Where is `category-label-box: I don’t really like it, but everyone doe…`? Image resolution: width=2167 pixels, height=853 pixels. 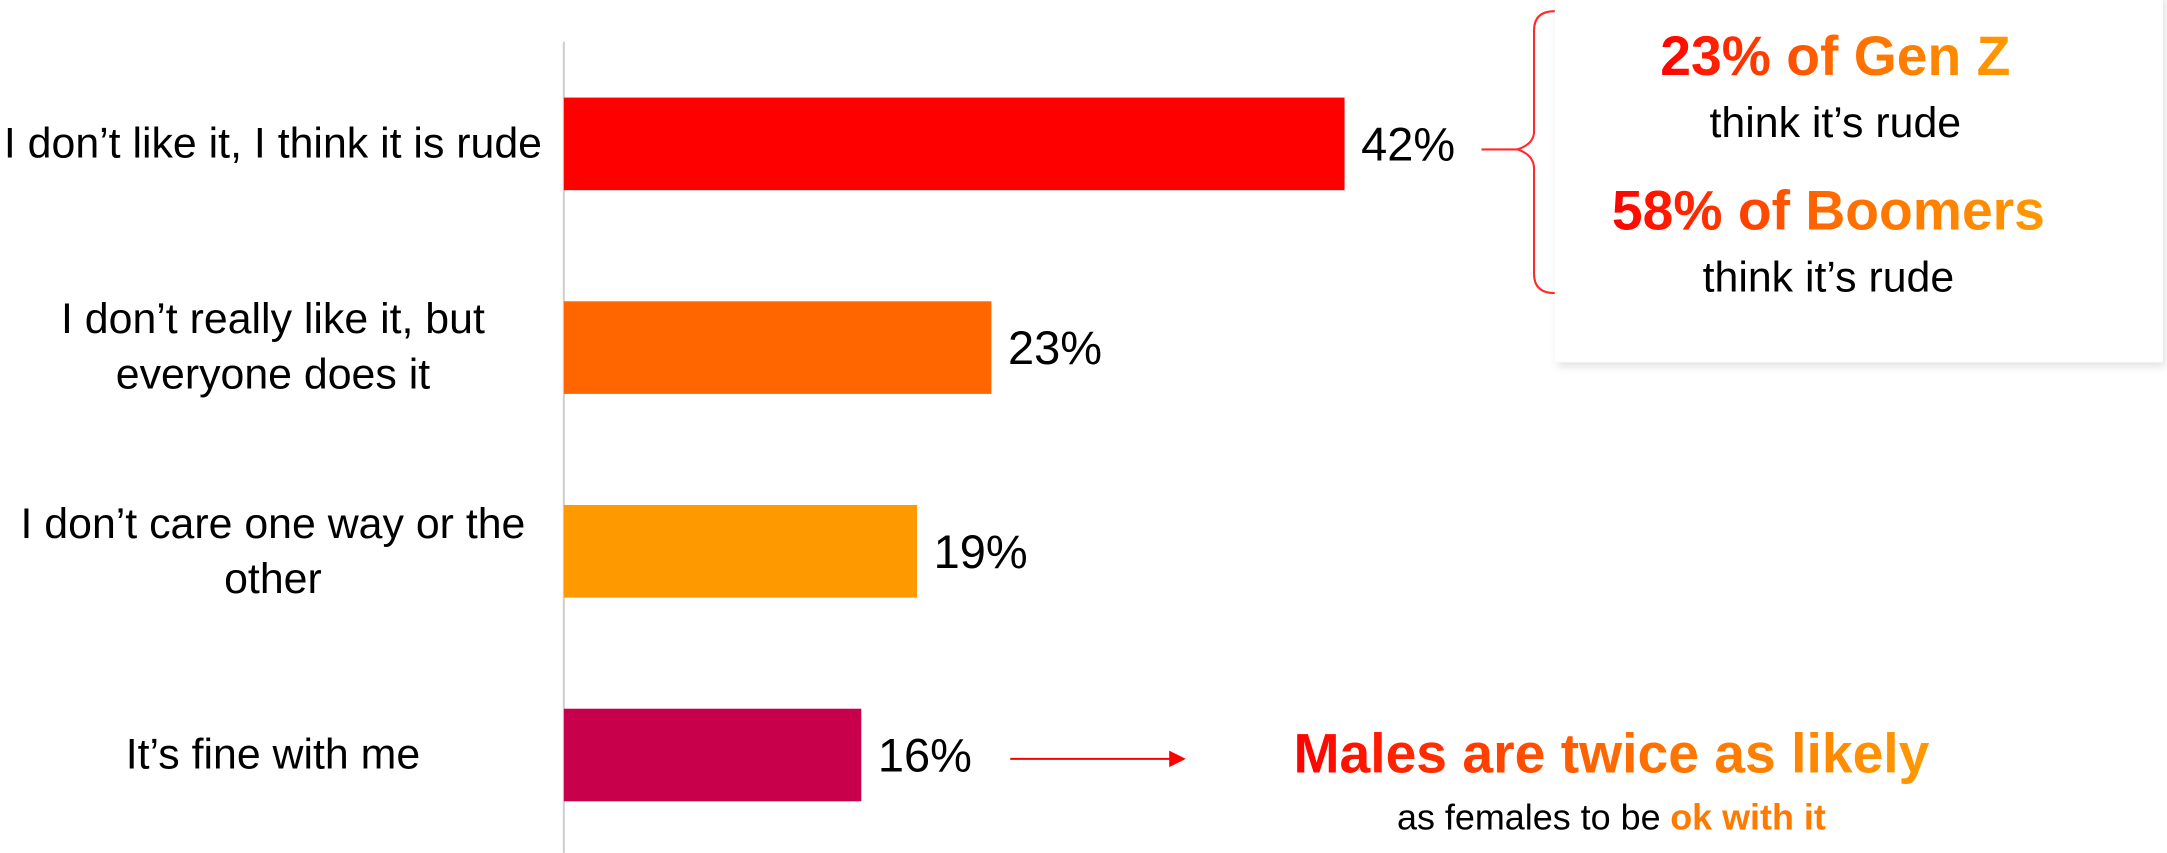 category-label-box: I don’t really like it, but everyone doe… is located at coordinates (273, 347).